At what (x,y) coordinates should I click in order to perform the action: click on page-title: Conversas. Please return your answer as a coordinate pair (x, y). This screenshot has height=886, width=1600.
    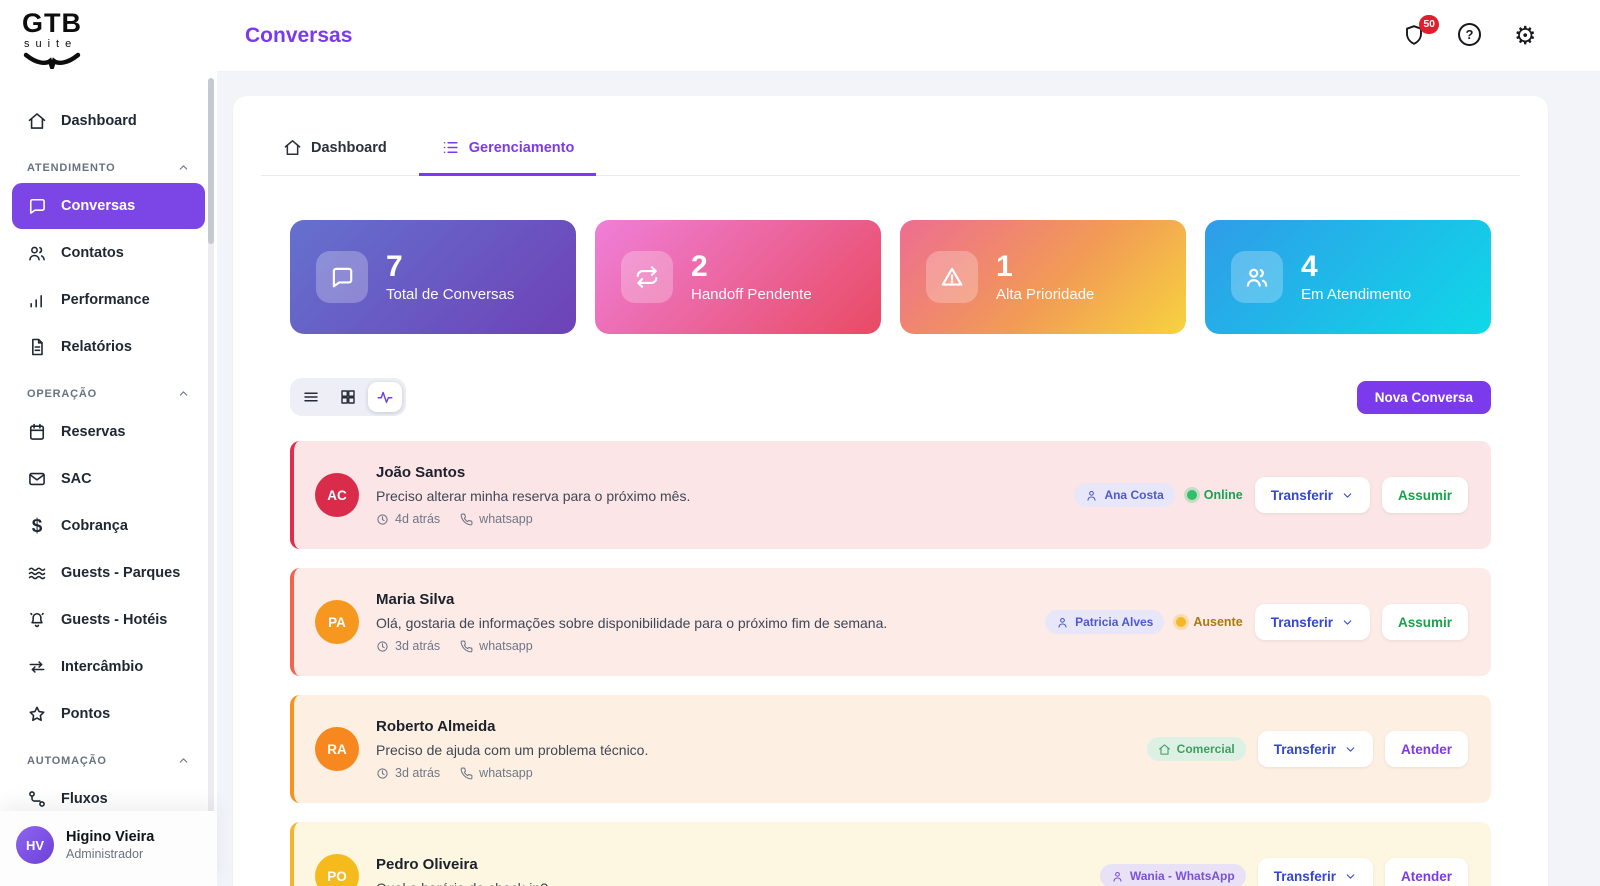
    Looking at the image, I should click on (299, 35).